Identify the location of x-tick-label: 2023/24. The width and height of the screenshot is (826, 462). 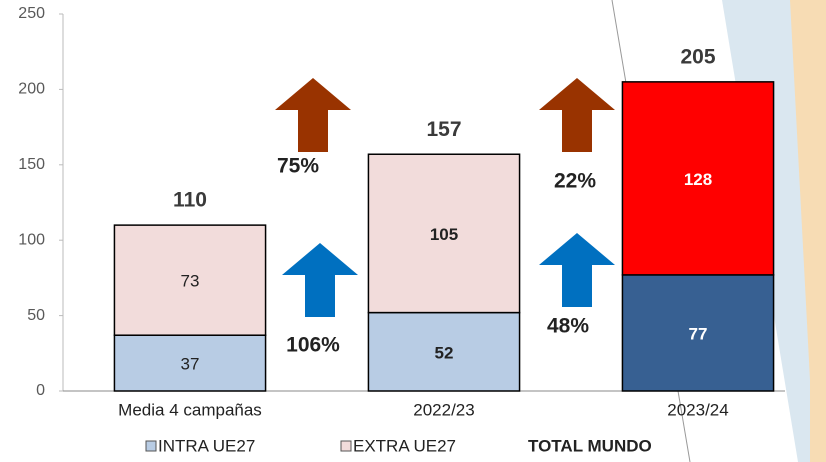
(697, 409).